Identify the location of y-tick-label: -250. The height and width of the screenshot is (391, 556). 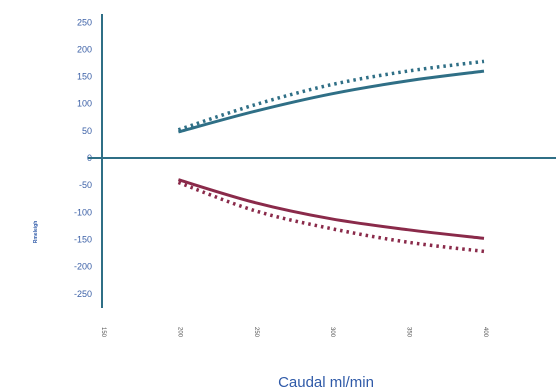
(83, 294).